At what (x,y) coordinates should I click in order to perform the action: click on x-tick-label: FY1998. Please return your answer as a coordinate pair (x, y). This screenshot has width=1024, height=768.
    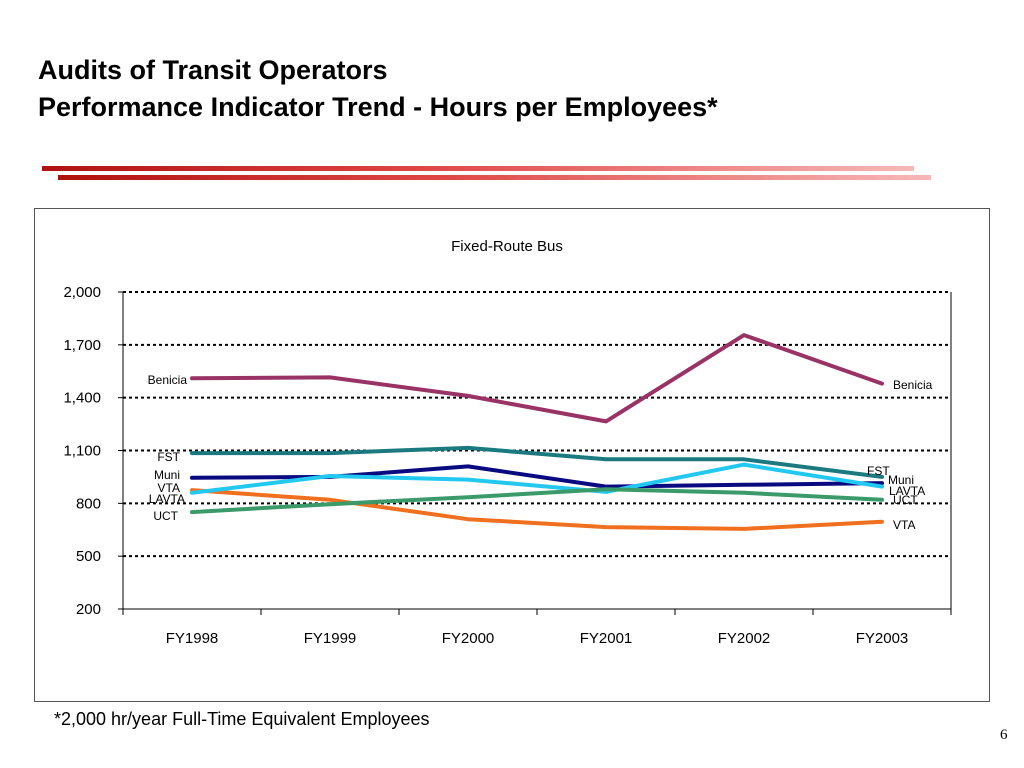
    Looking at the image, I should click on (192, 638).